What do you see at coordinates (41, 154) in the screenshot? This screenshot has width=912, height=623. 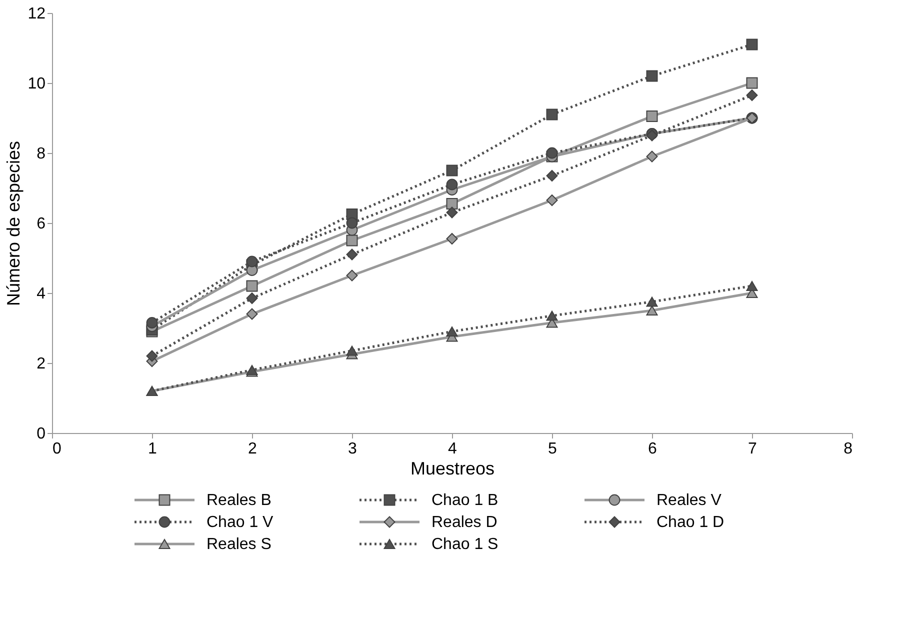 I see `y-tick-label: 8` at bounding box center [41, 154].